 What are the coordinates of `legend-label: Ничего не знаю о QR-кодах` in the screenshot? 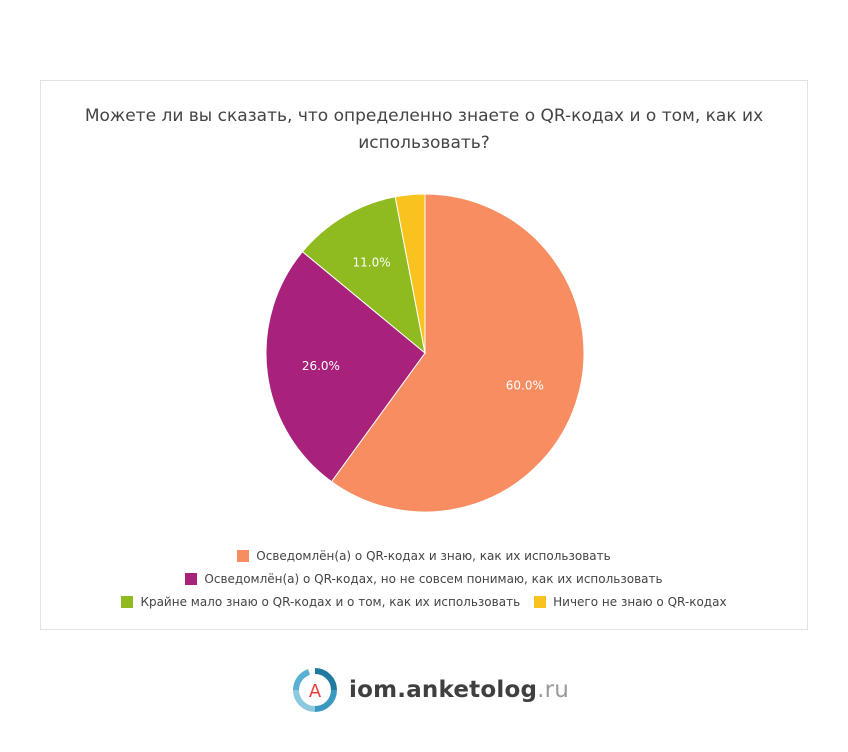 It's located at (640, 601).